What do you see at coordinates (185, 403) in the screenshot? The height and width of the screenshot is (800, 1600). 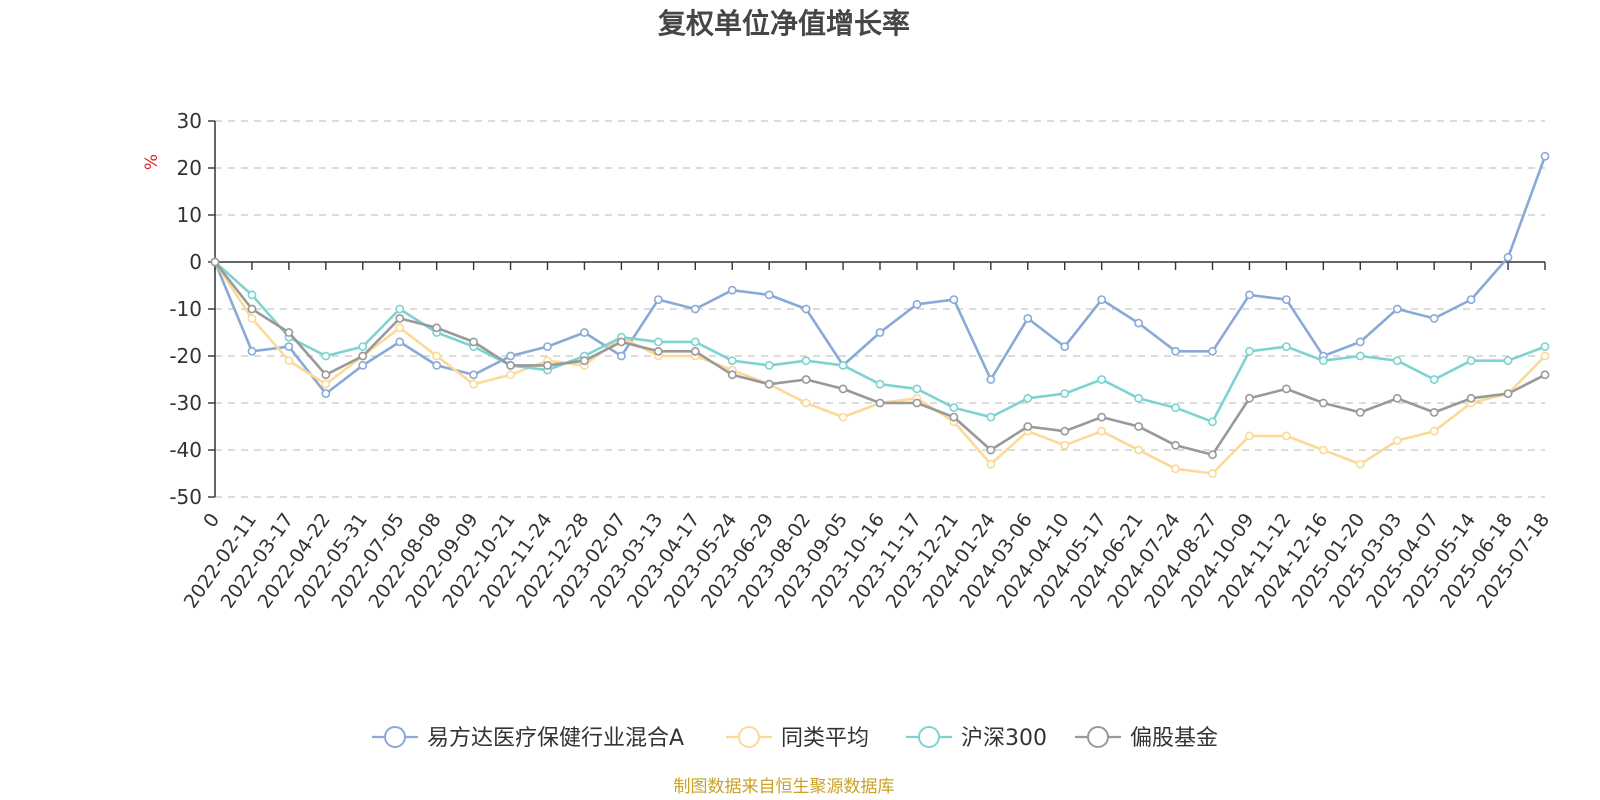 I see `y-tick-label: -30` at bounding box center [185, 403].